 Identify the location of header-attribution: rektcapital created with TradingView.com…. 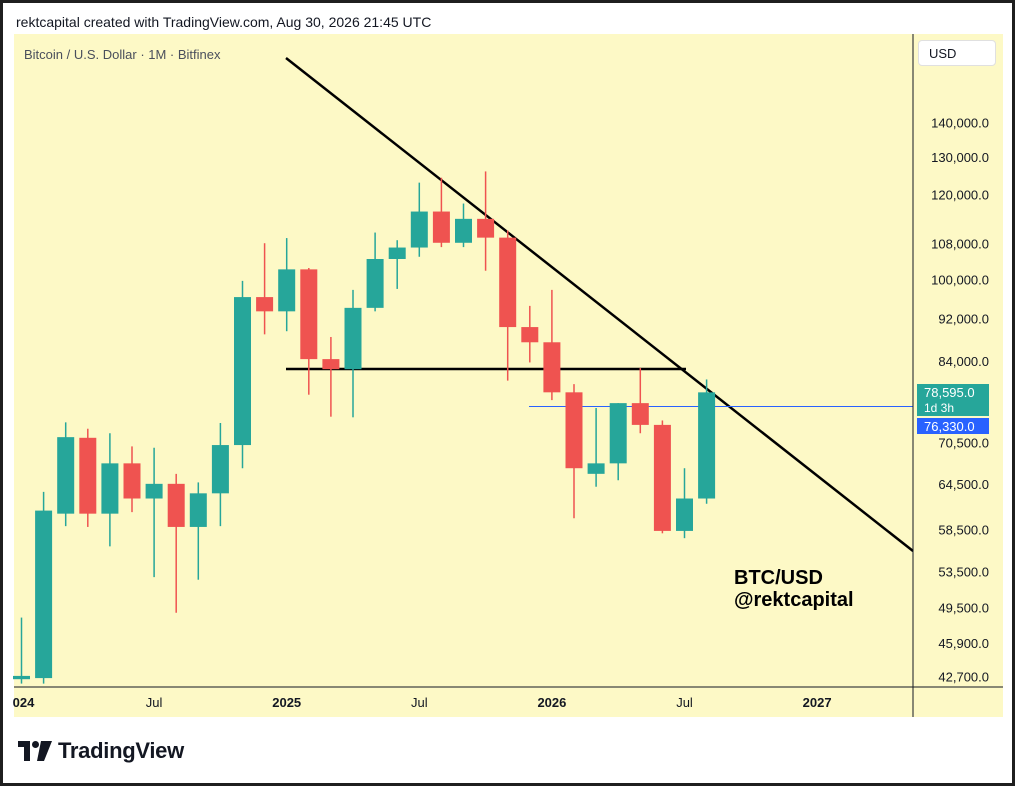
(224, 22).